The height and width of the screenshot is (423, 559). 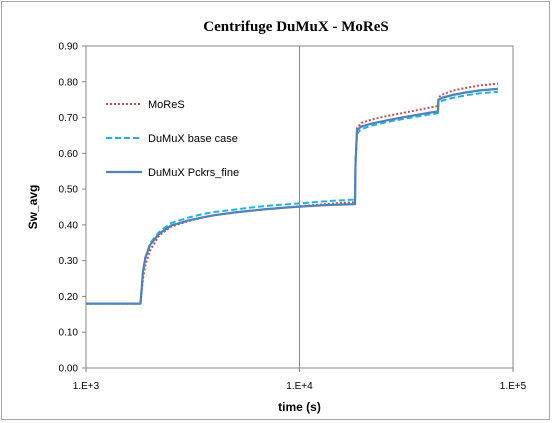 I want to click on y-tick-label: 0.10, so click(x=69, y=333).